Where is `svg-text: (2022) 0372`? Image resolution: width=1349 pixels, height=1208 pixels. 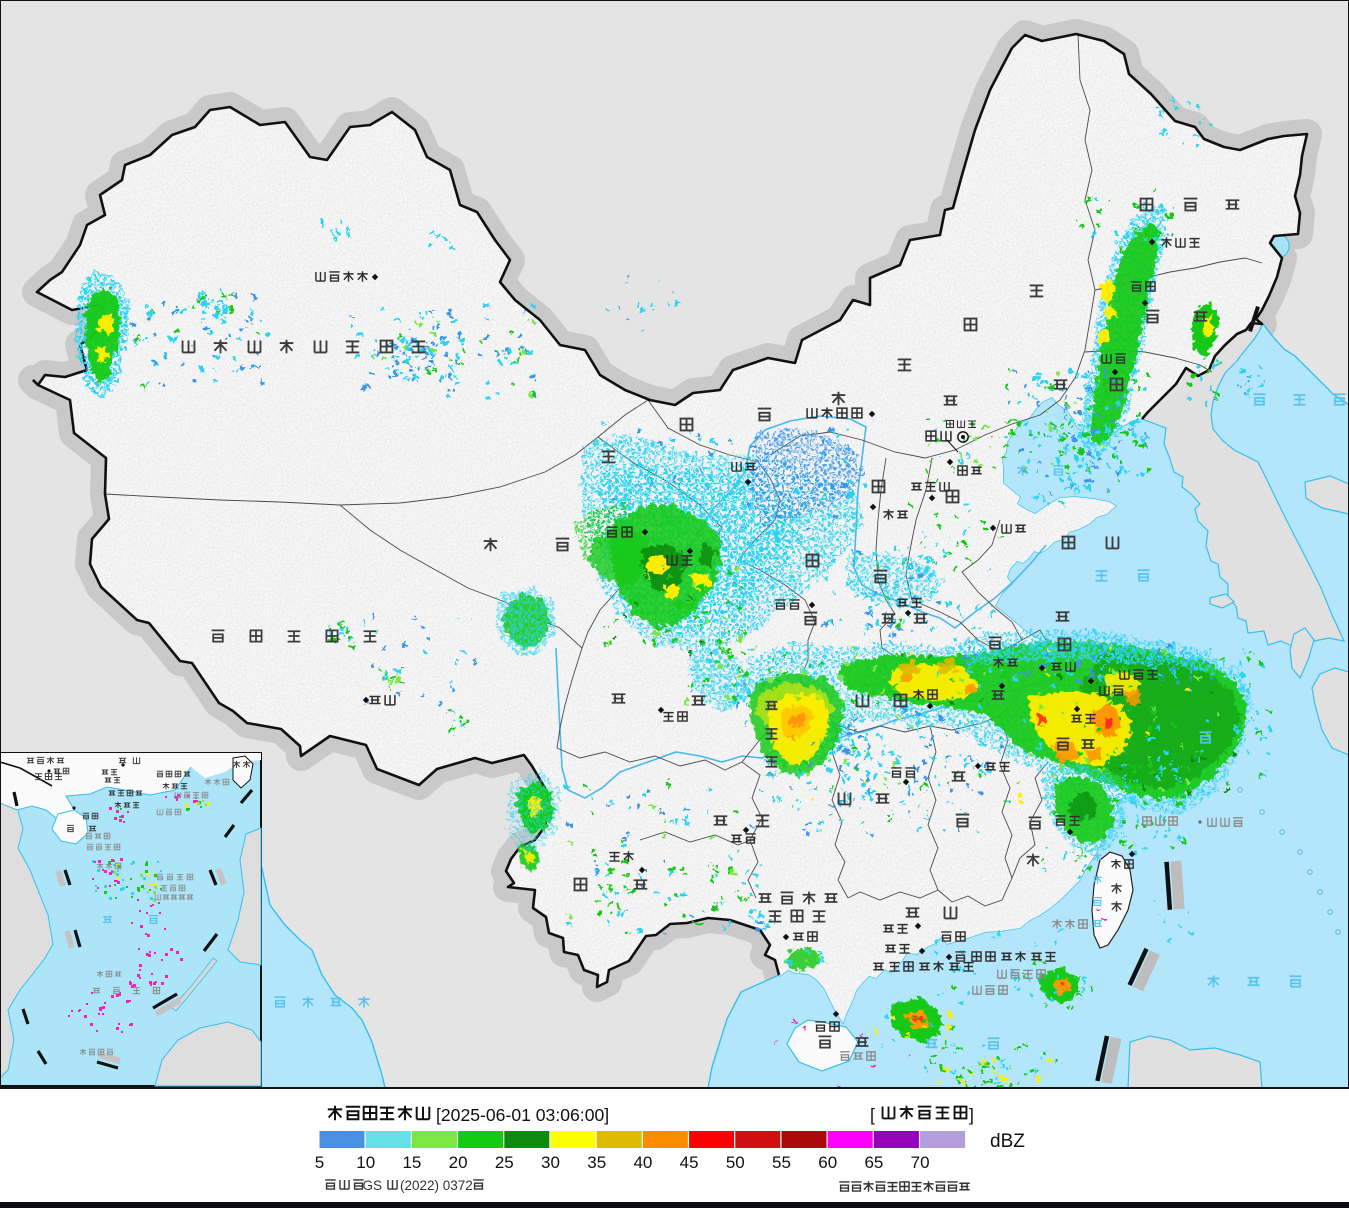 svg-text: (2022) 0372 is located at coordinates (436, 1185).